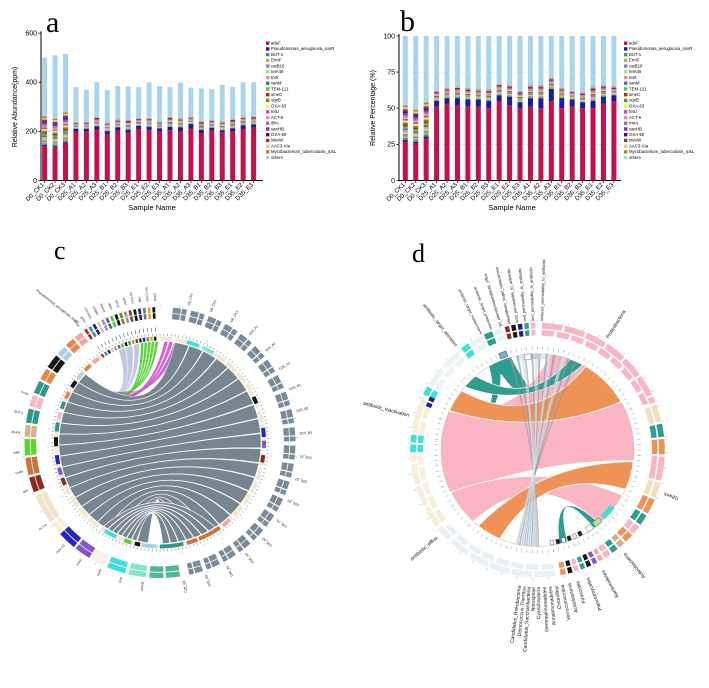 Image resolution: width=709 pixels, height=688 pixels. What do you see at coordinates (31, 132) in the screenshot?
I see `svg-text: 200` at bounding box center [31, 132].